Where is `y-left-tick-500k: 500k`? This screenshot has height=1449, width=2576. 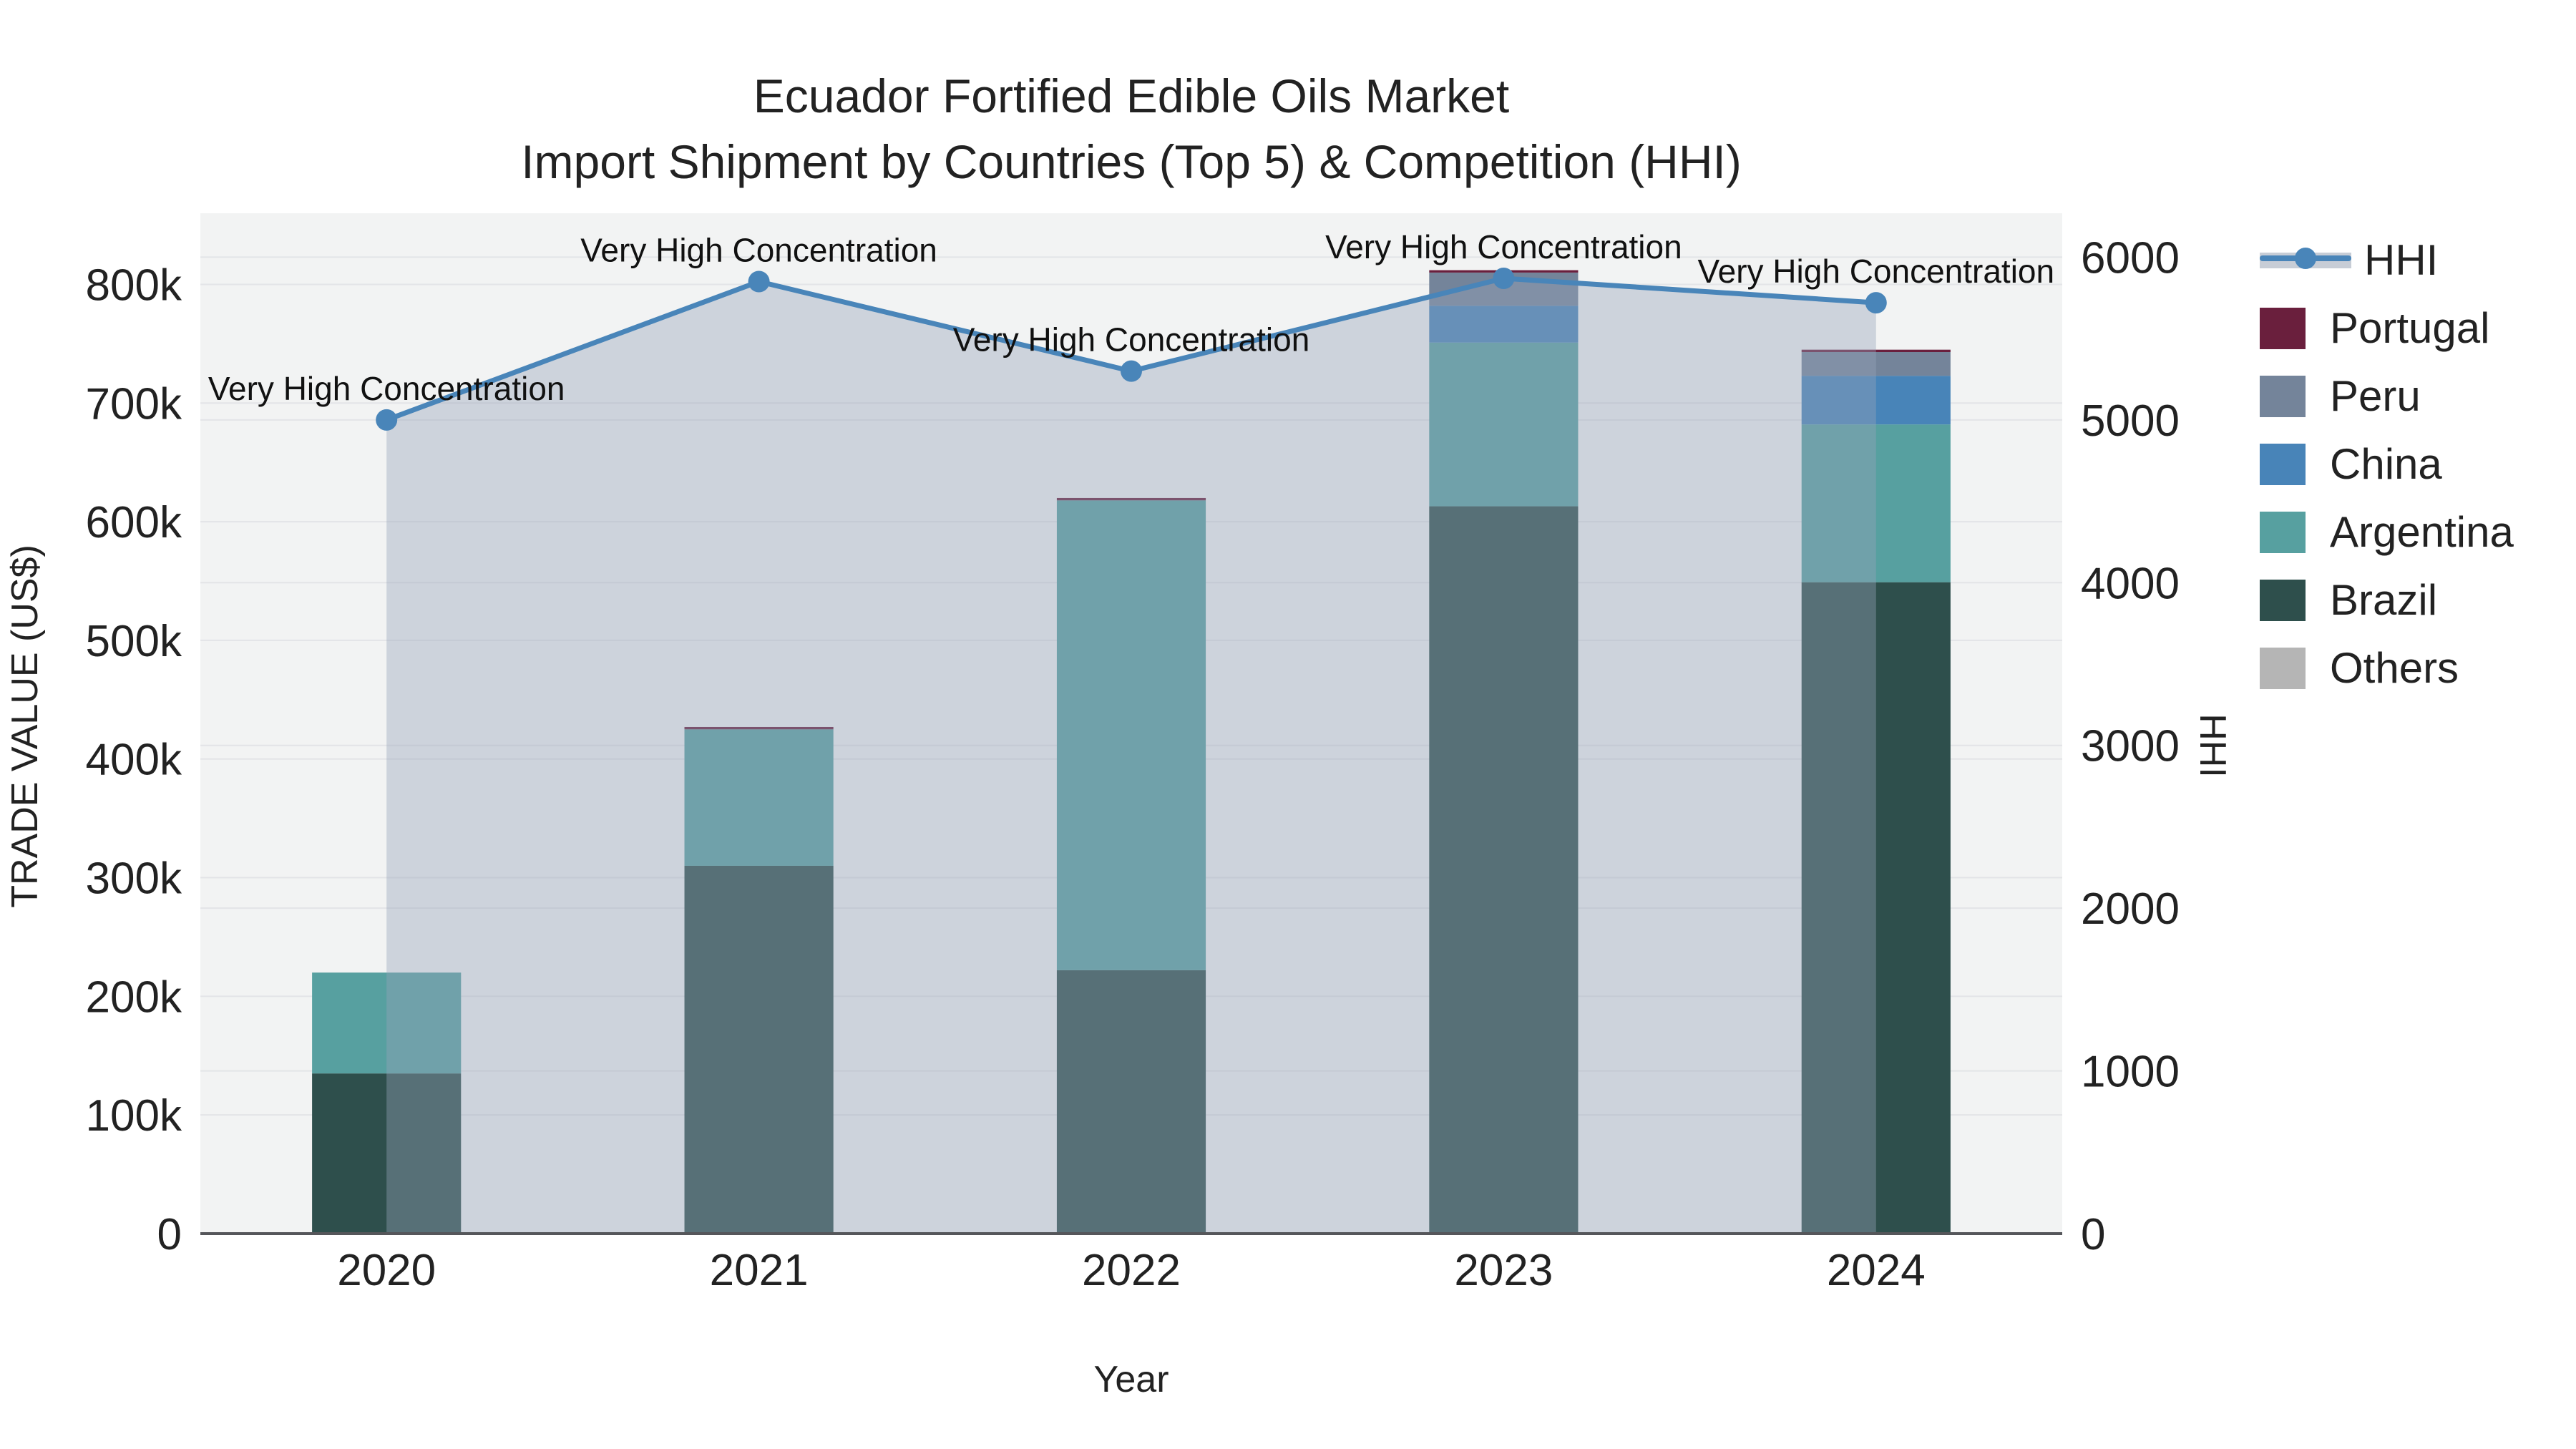 y-left-tick-500k: 500k is located at coordinates (134, 641).